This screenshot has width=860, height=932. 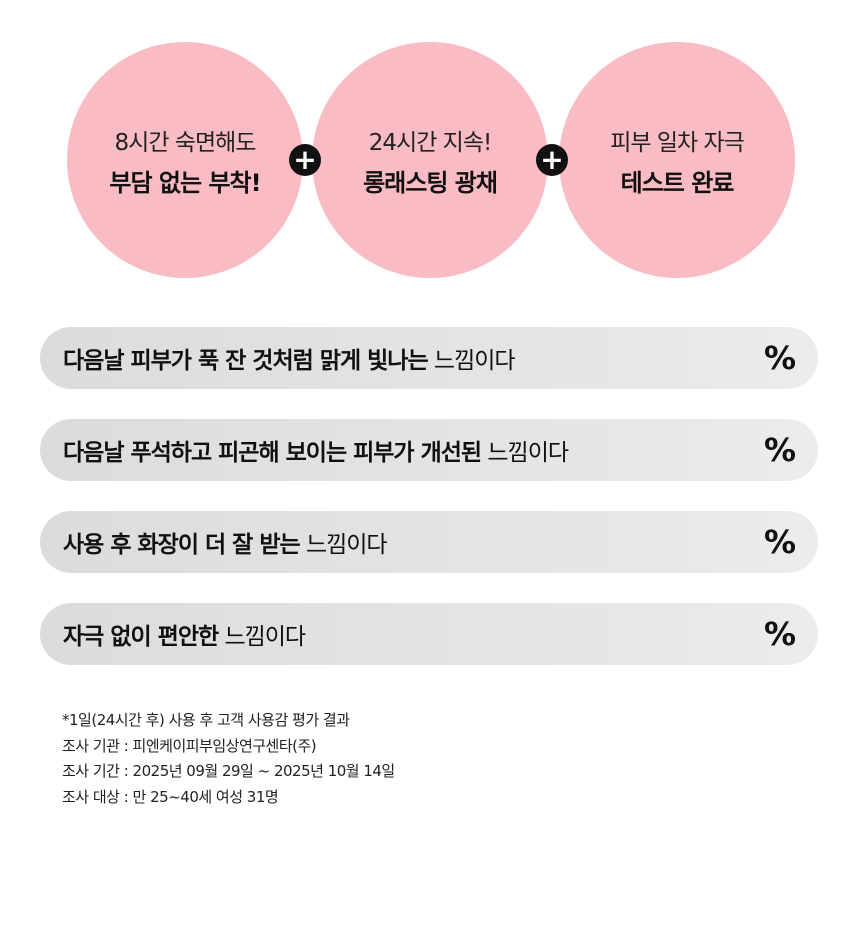 I want to click on survey-result-bar: 다음날 푸석하고 피곤해 보이는 피부가 개선된 느낌이다 %, so click(x=429, y=450).